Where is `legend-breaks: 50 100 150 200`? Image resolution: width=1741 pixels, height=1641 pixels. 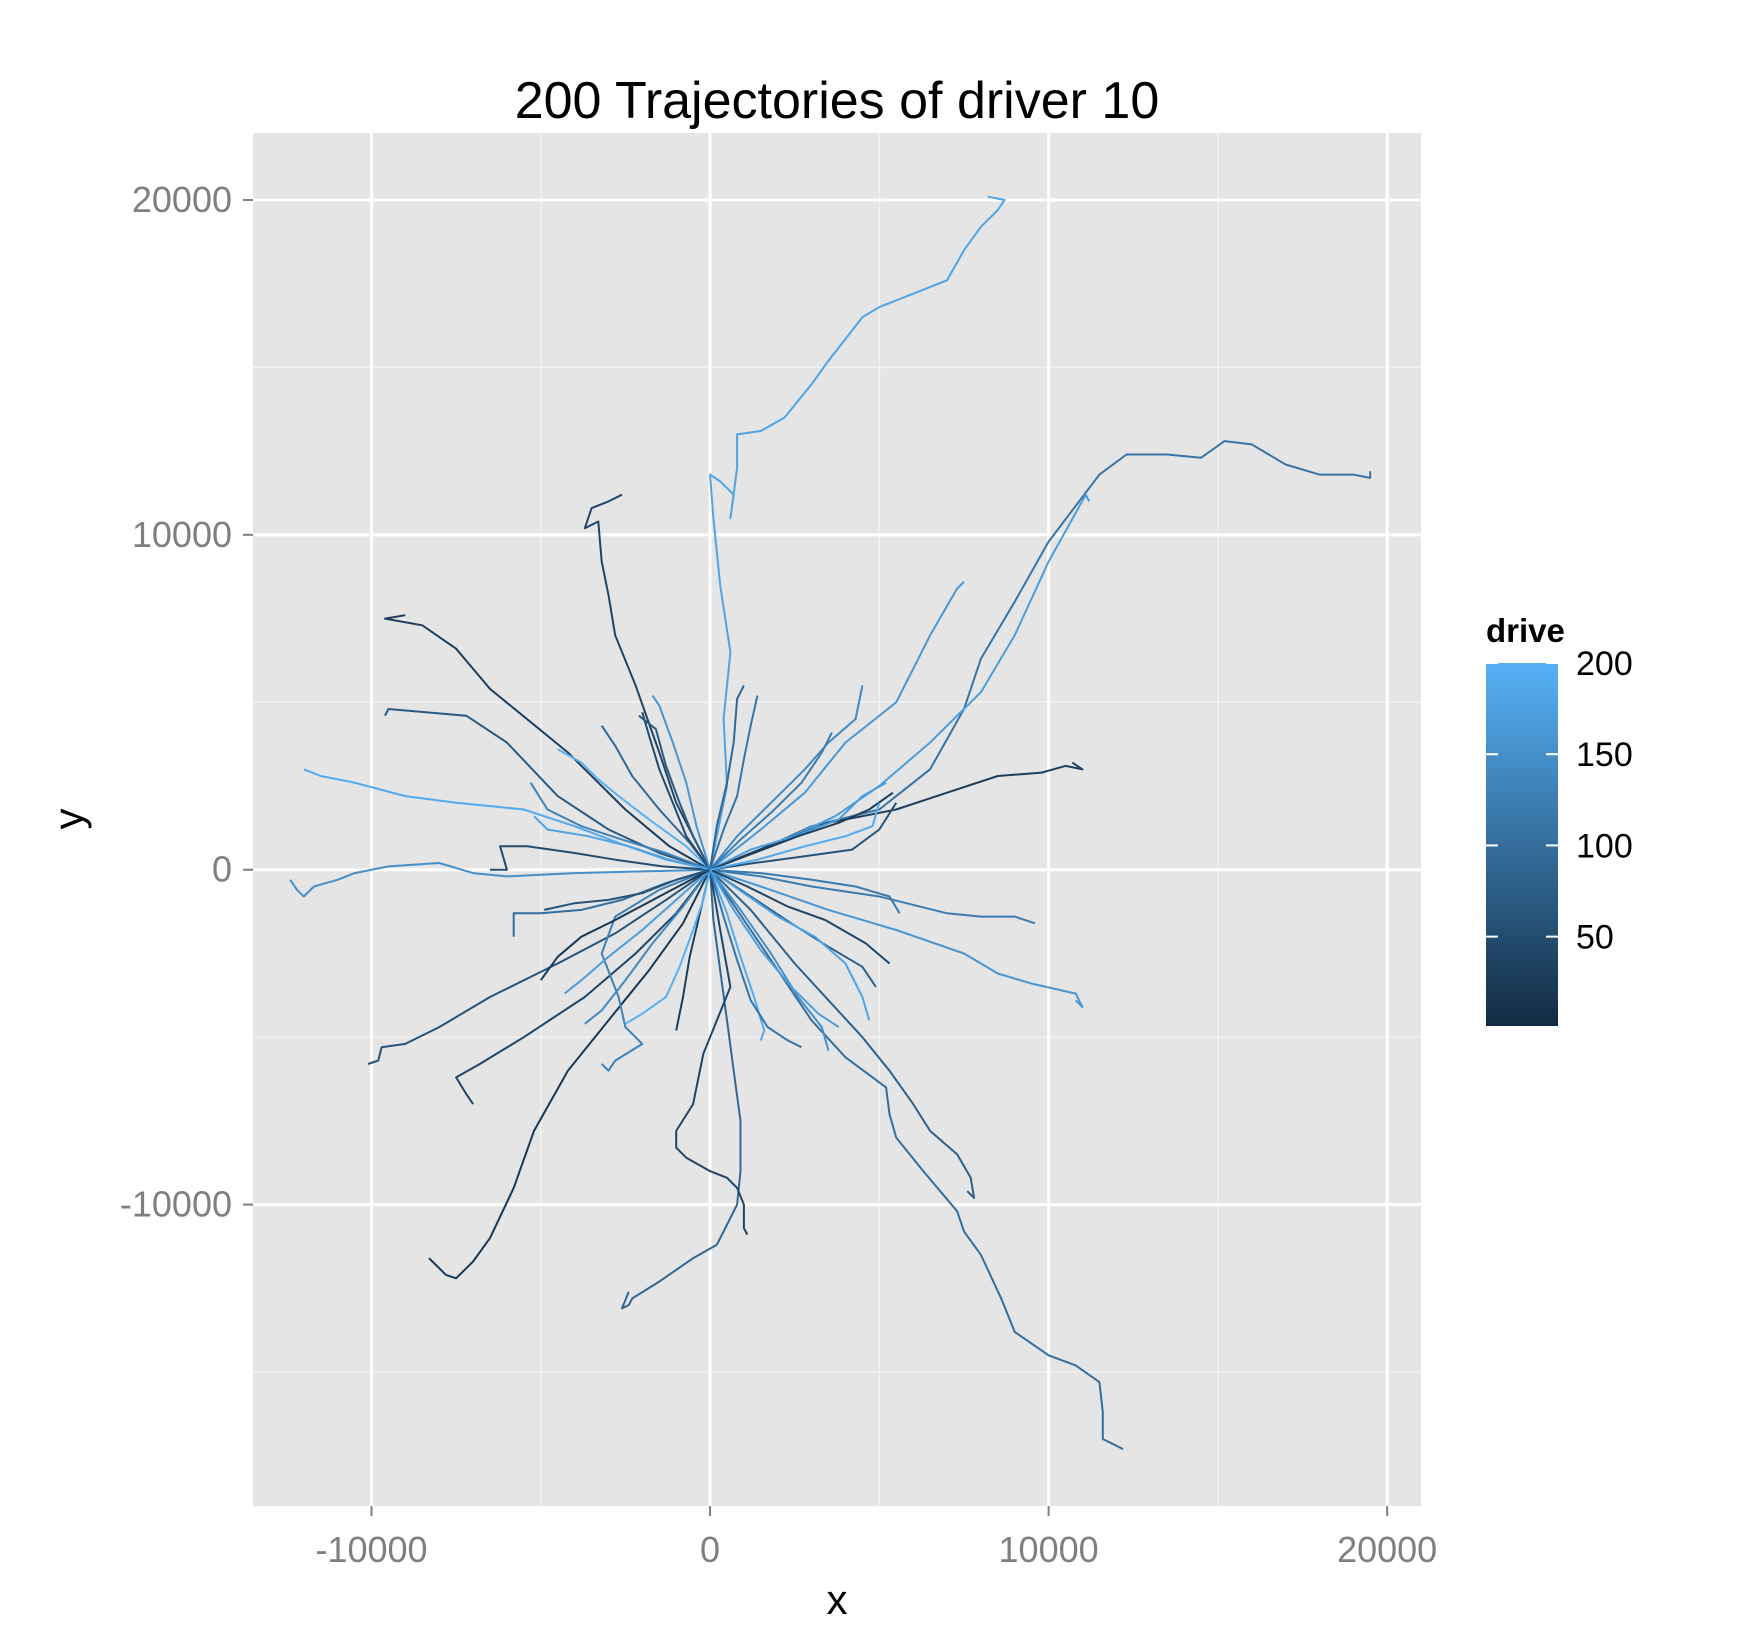 legend-breaks: 50 100 150 200 is located at coordinates (1559, 801).